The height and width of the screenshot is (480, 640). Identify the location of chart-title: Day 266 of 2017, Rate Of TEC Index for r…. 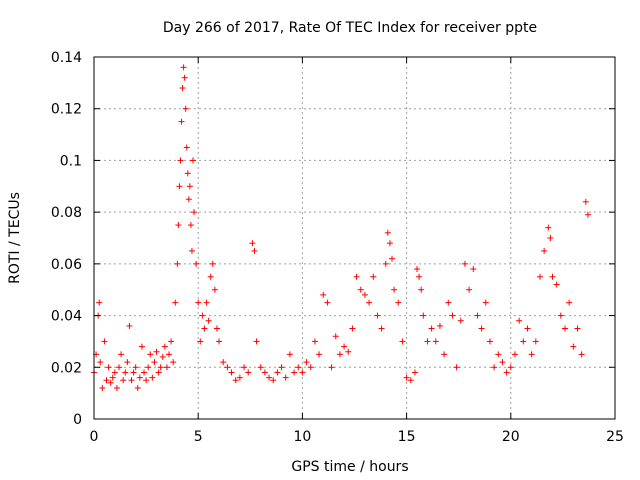
(350, 28).